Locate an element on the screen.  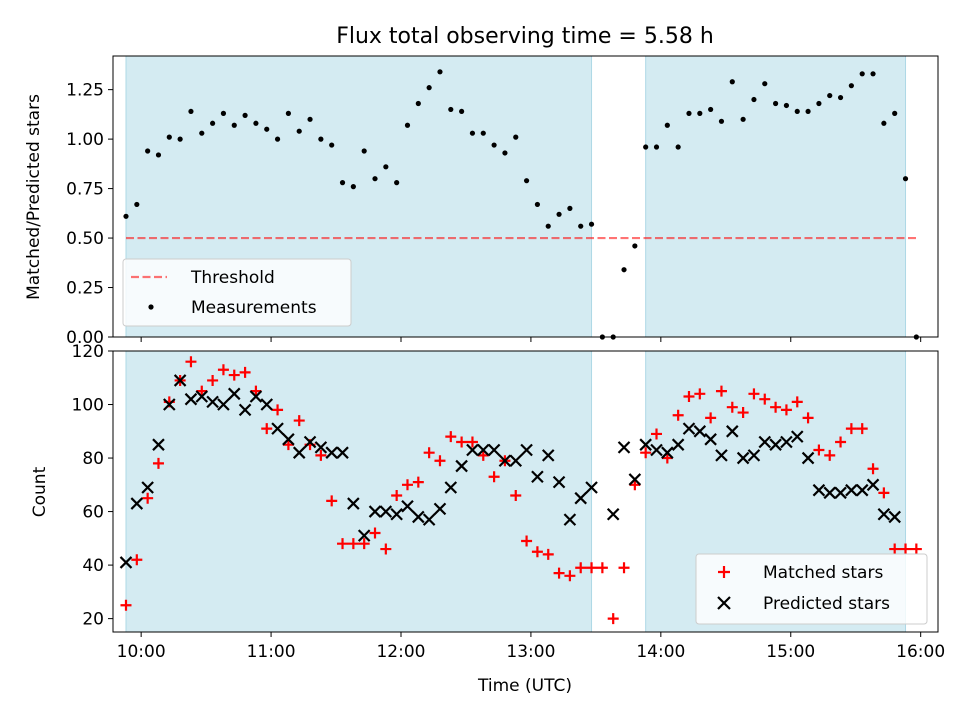
top-legend-box is located at coordinates (237, 292).